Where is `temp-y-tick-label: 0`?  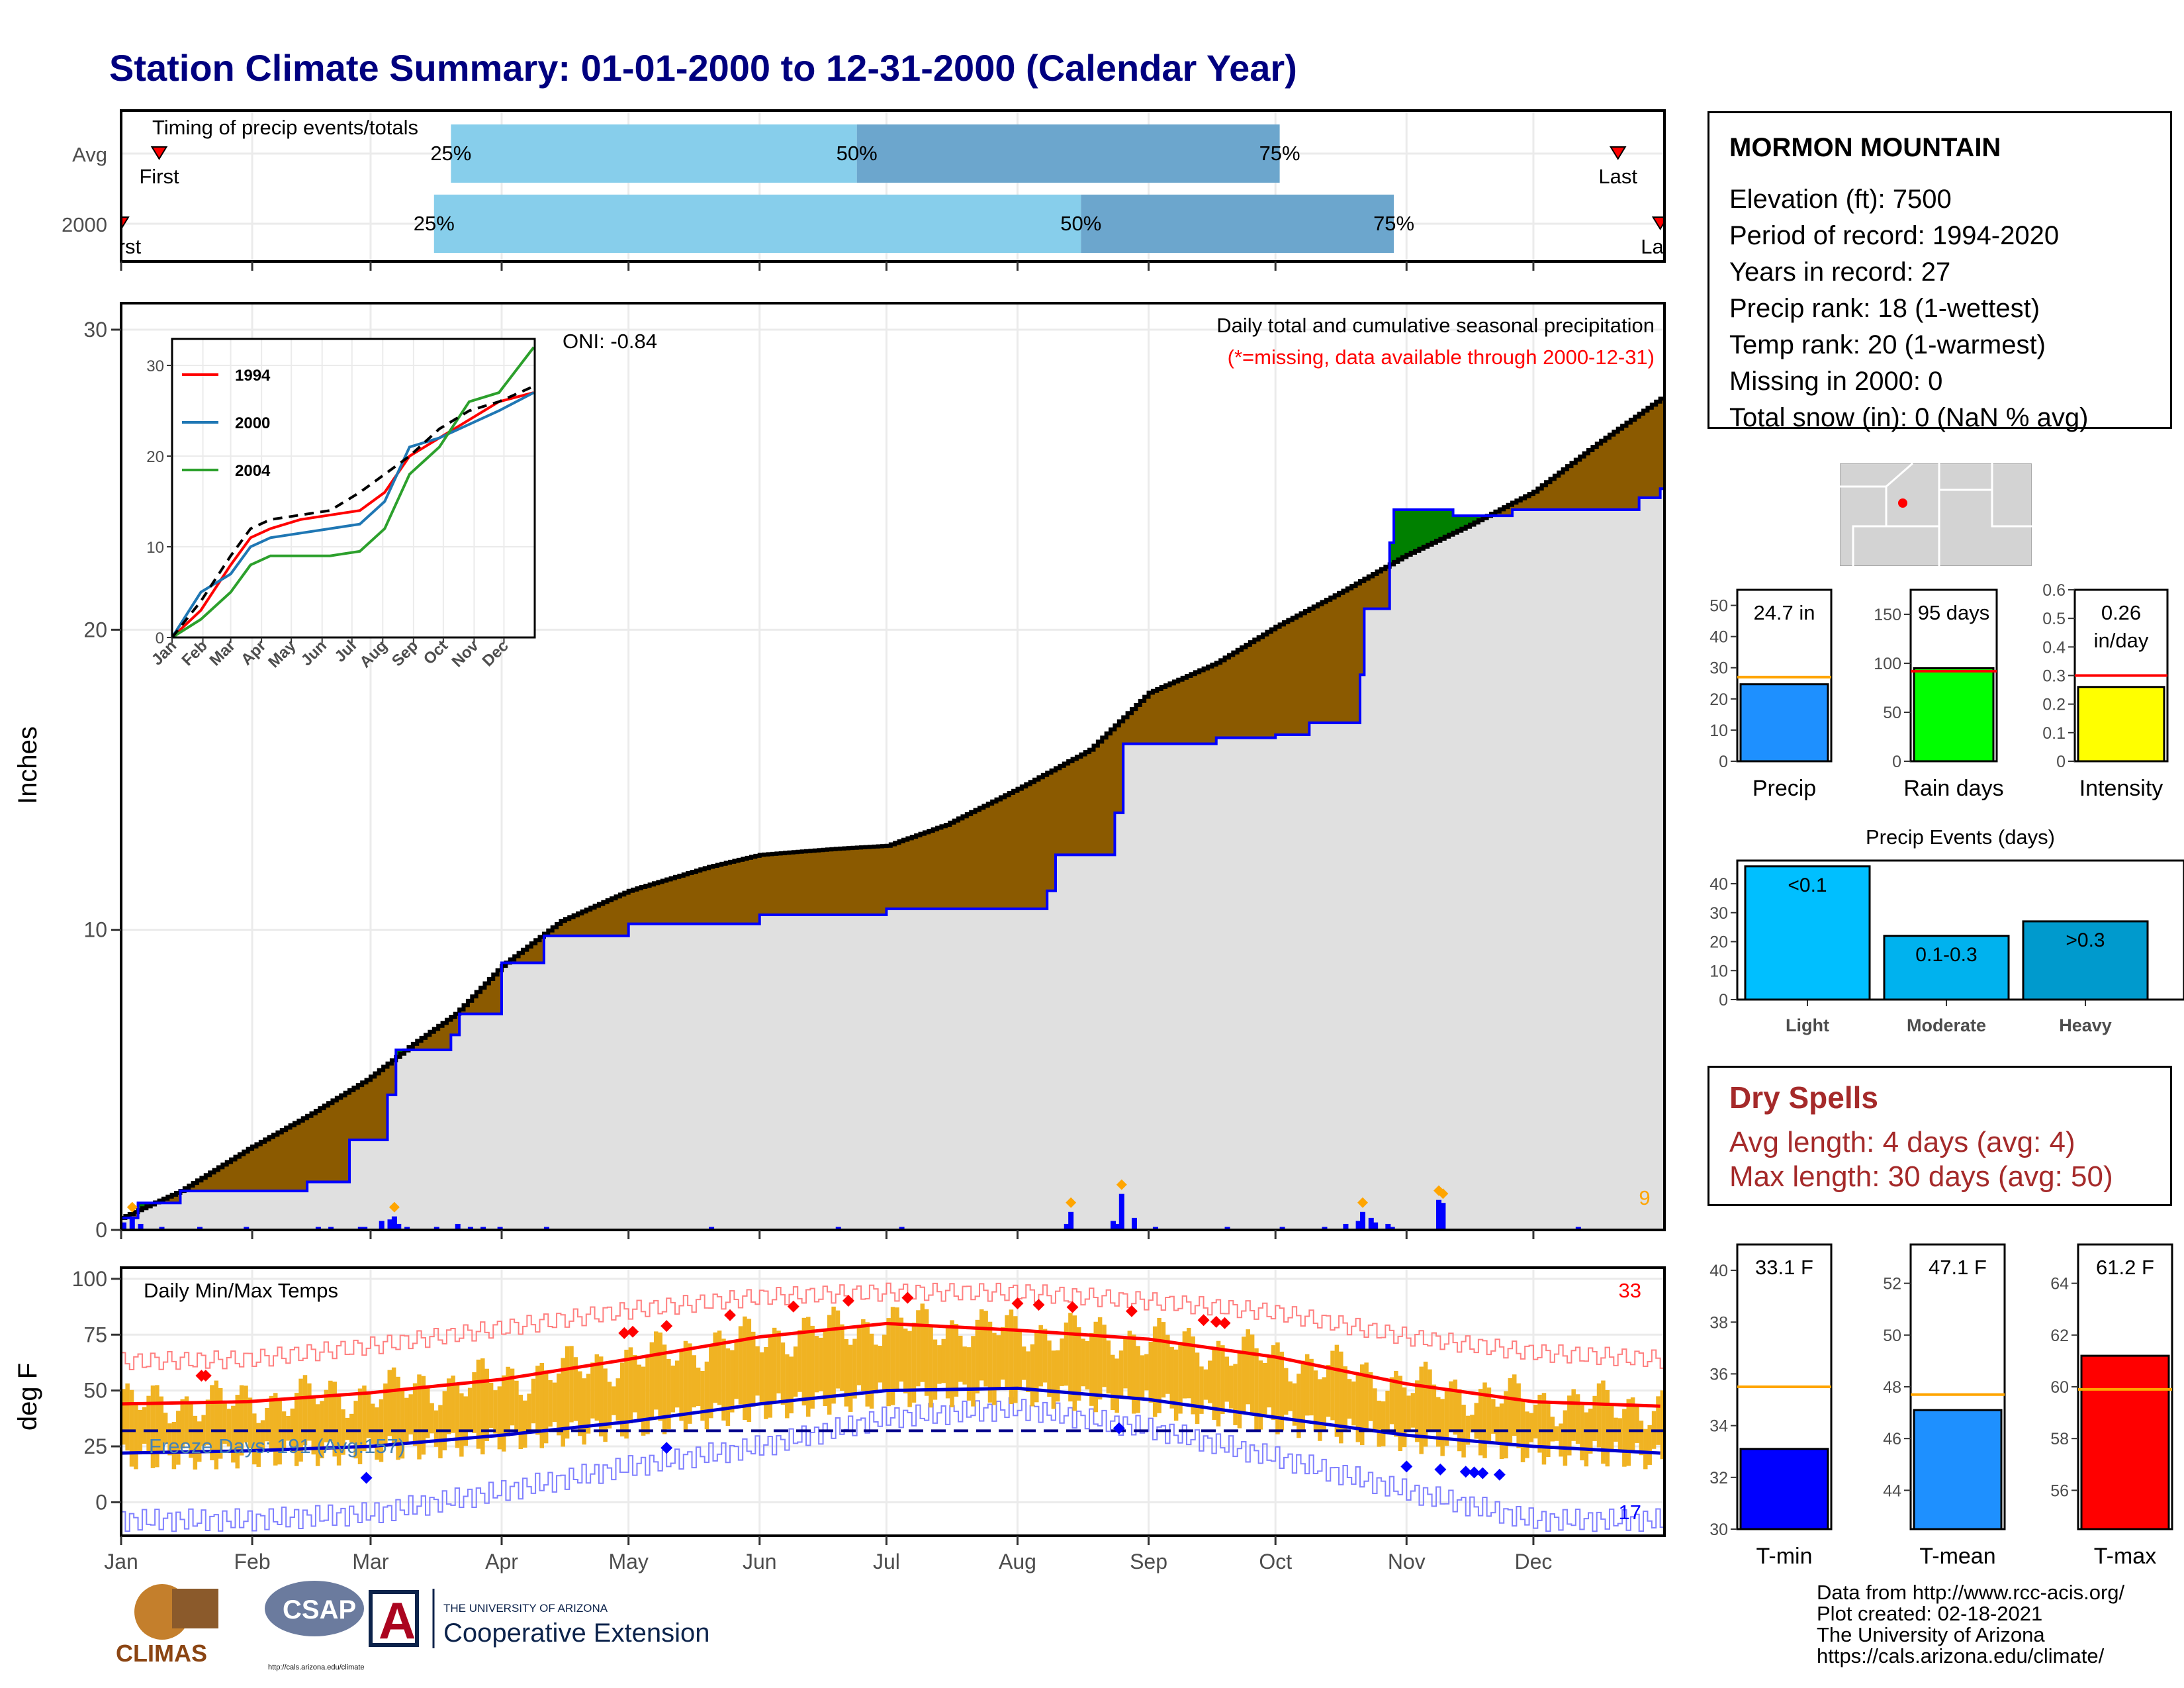 temp-y-tick-label: 0 is located at coordinates (101, 1502).